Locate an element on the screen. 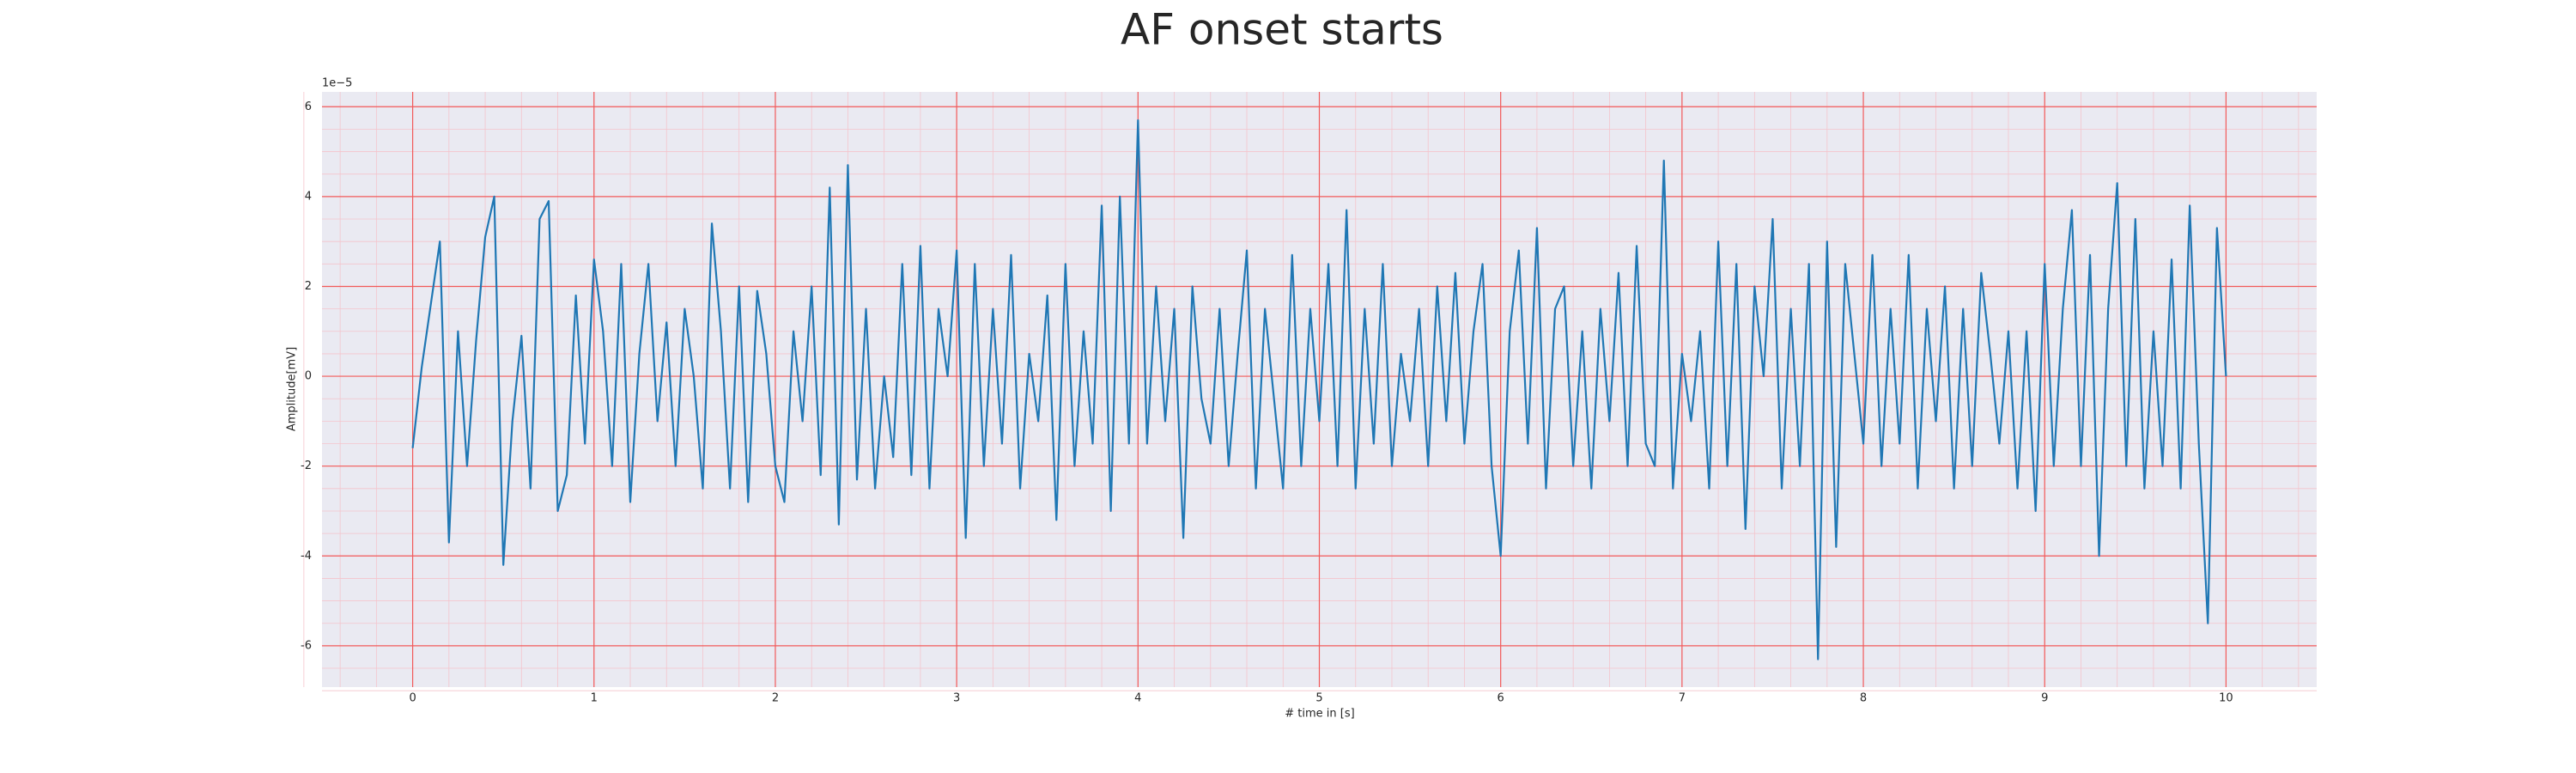  chart-title: AF onset starts is located at coordinates (1282, 30).